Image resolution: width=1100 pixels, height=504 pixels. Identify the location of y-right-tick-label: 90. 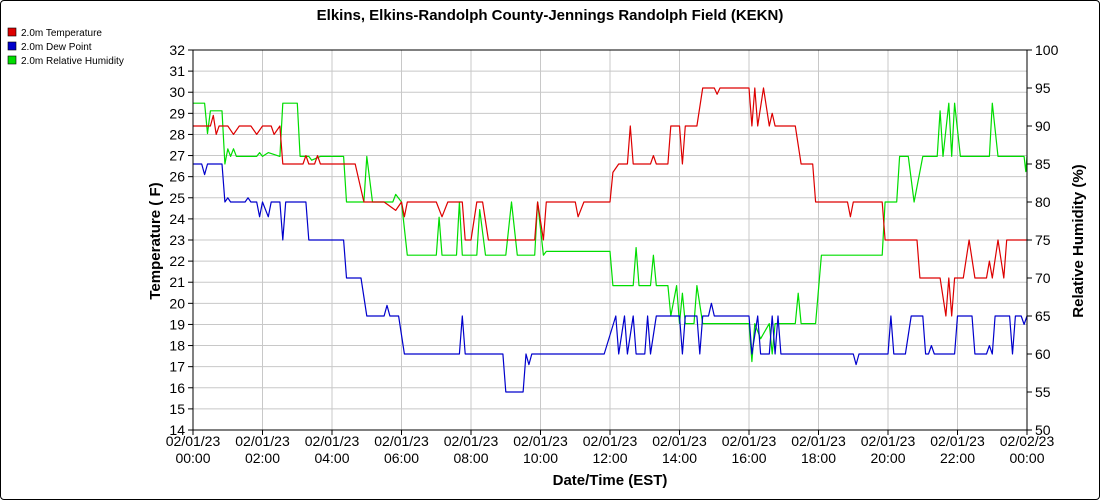
(1043, 126).